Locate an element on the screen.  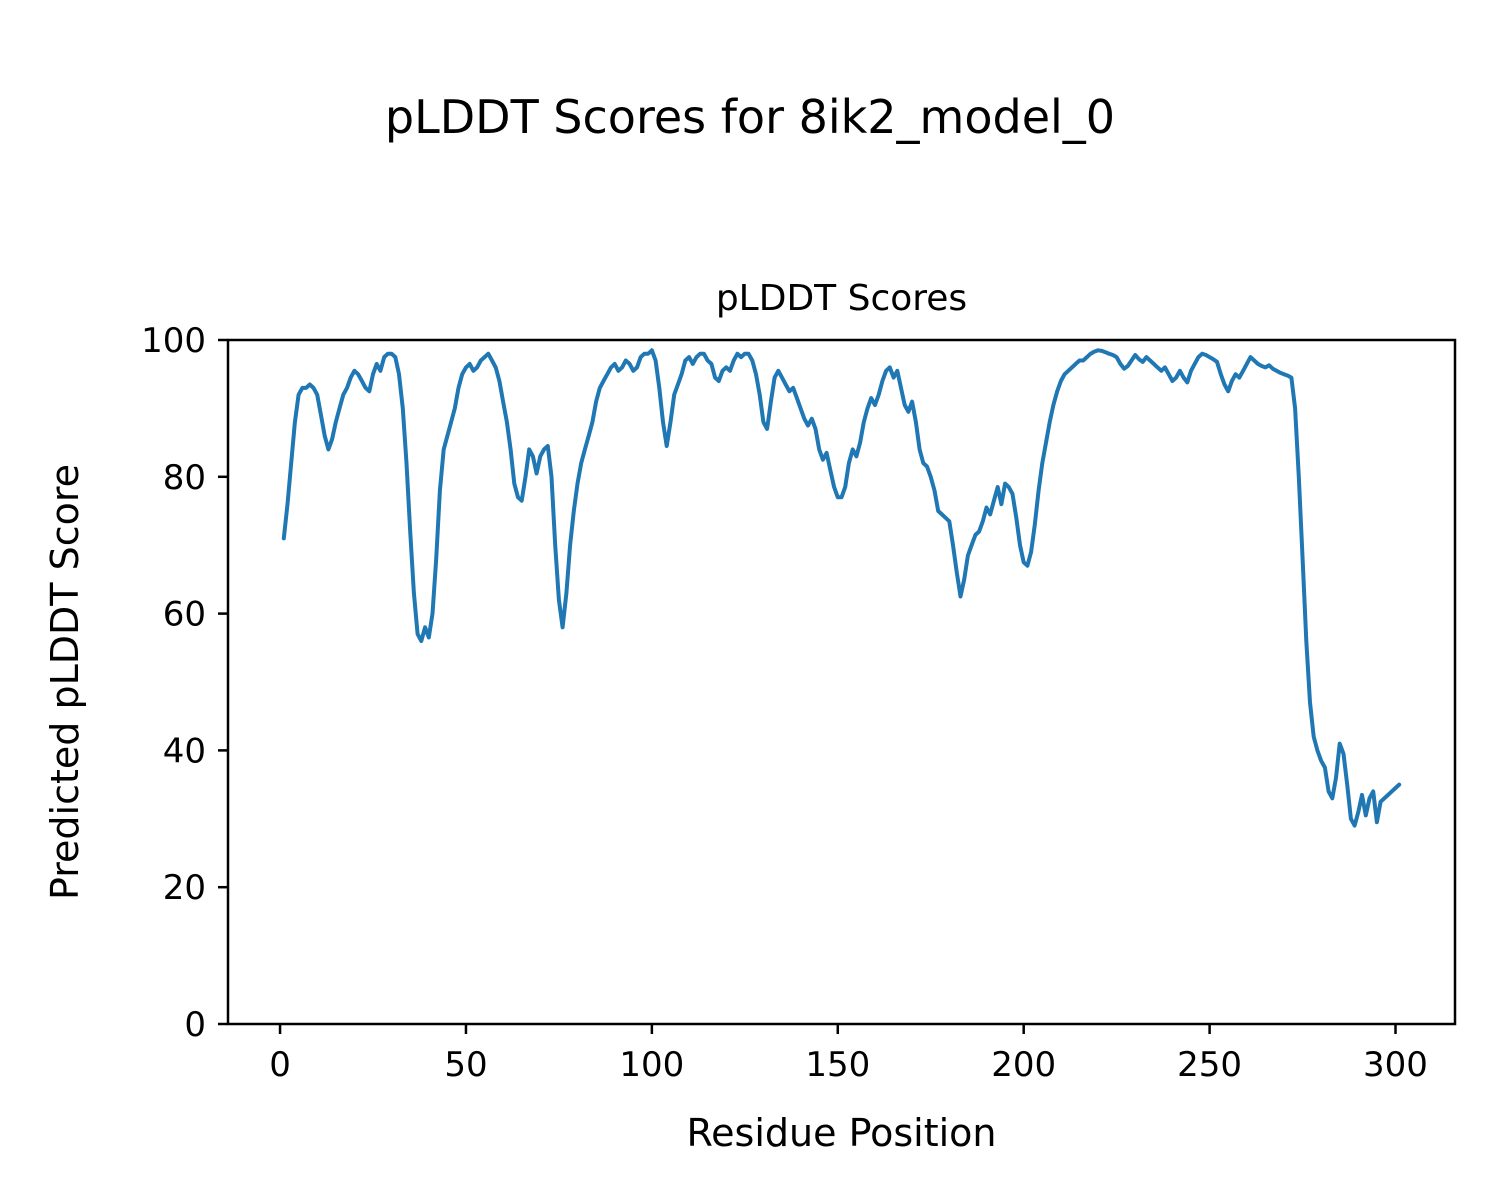
x-tick-label: 50 is located at coordinates (465, 1065).